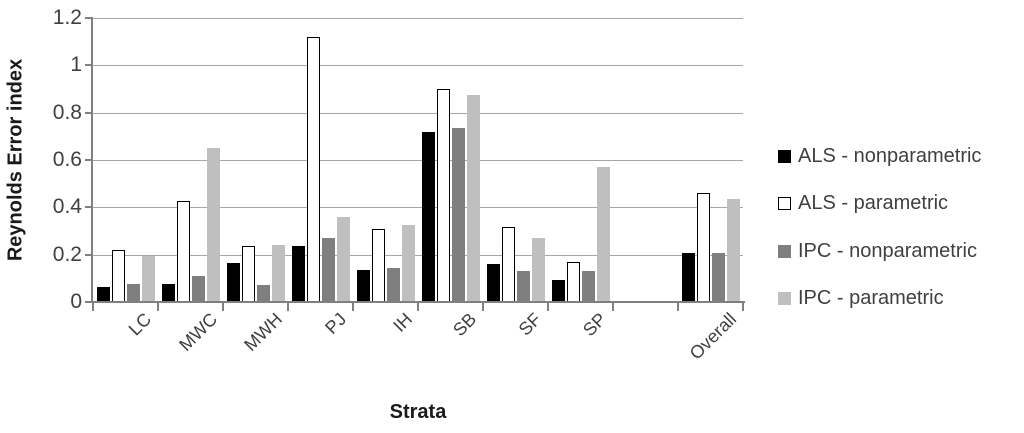  Describe the element at coordinates (140, 324) in the screenshot. I see `x-category-label: LC` at that location.